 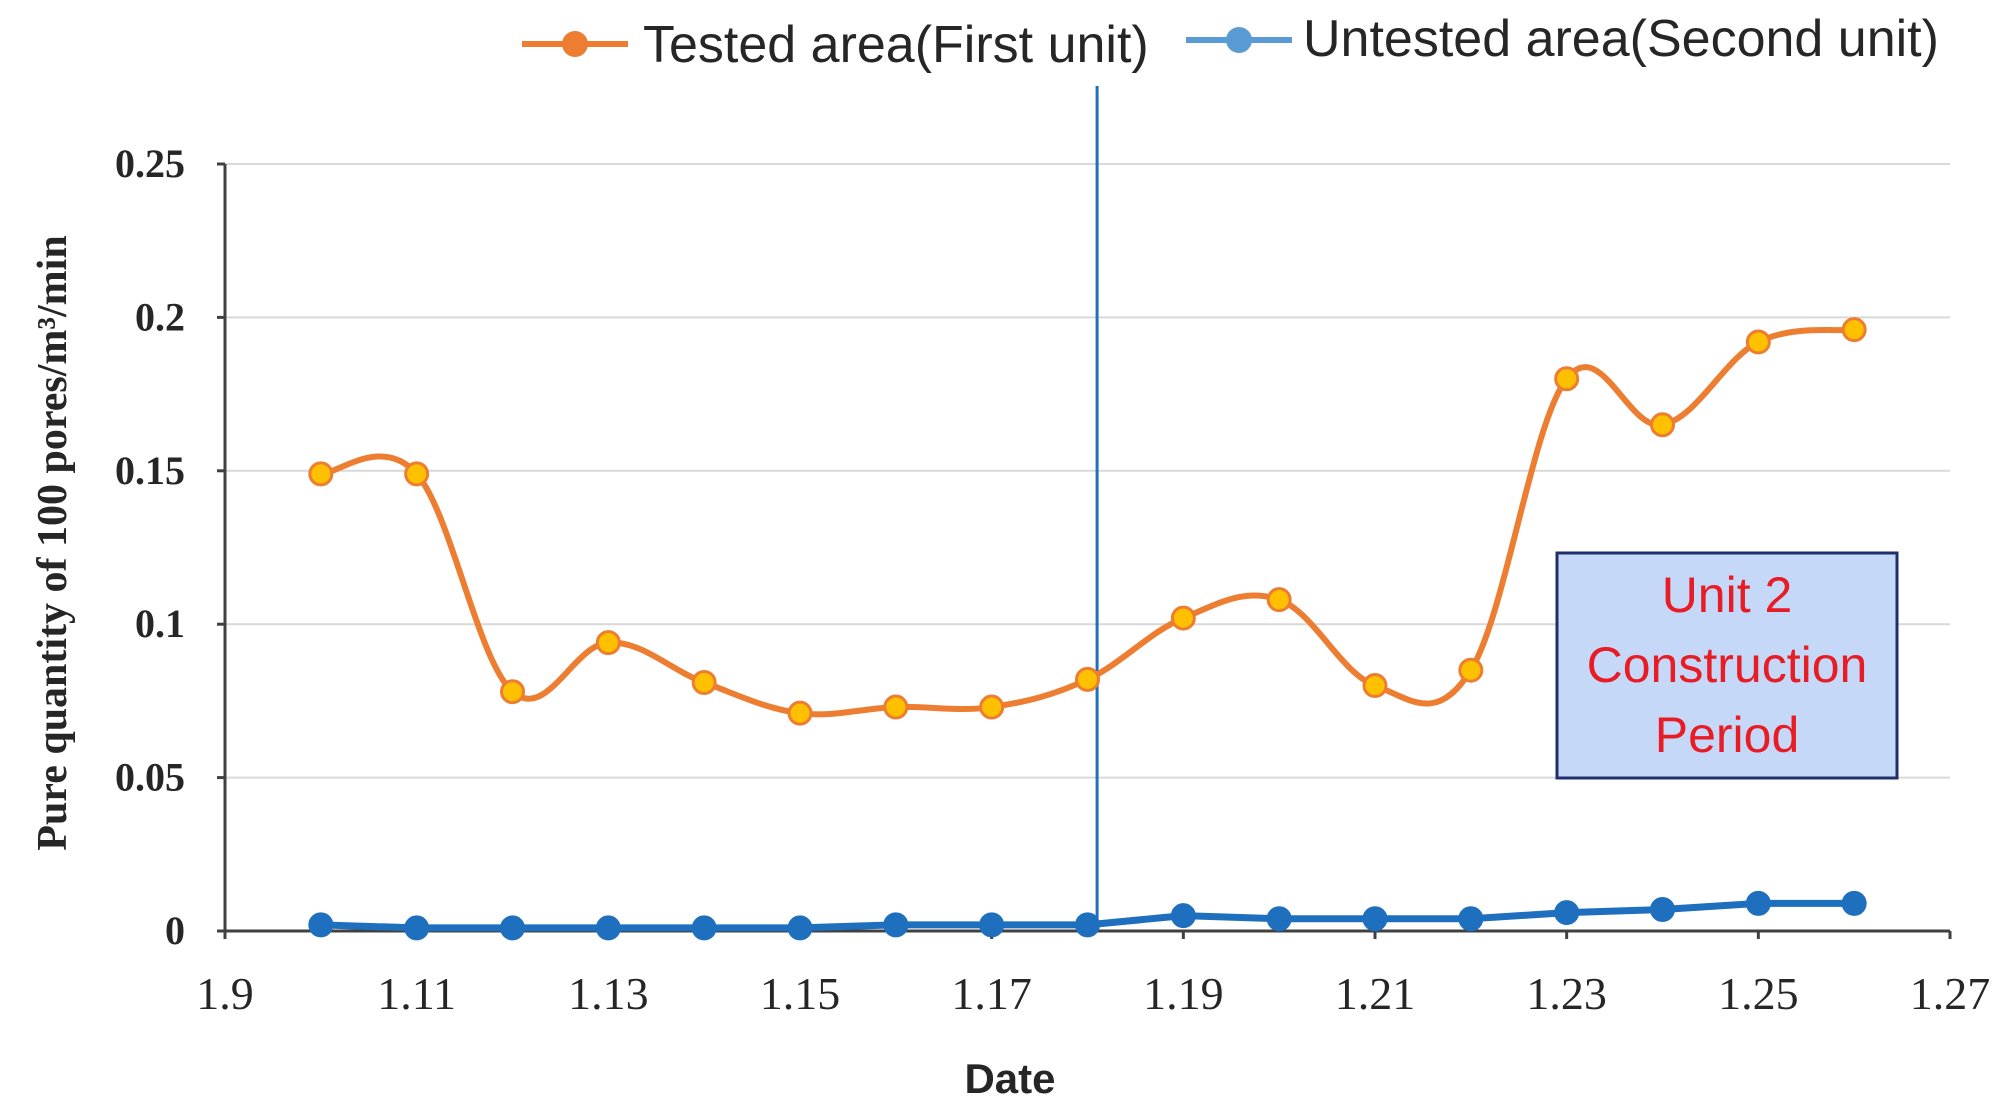 I want to click on x-tick-label: 1.15, so click(x=800, y=993).